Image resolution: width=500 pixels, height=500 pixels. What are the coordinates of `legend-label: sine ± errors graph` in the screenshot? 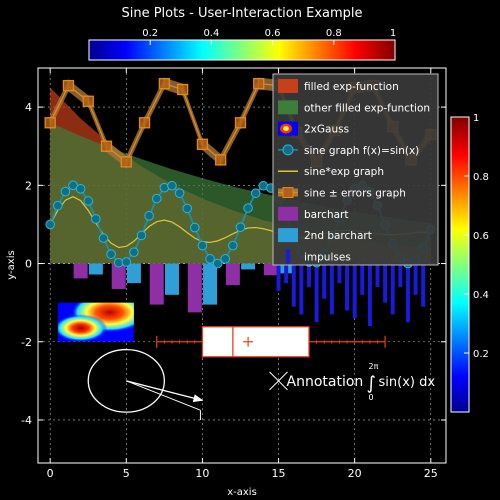 It's located at (355, 194).